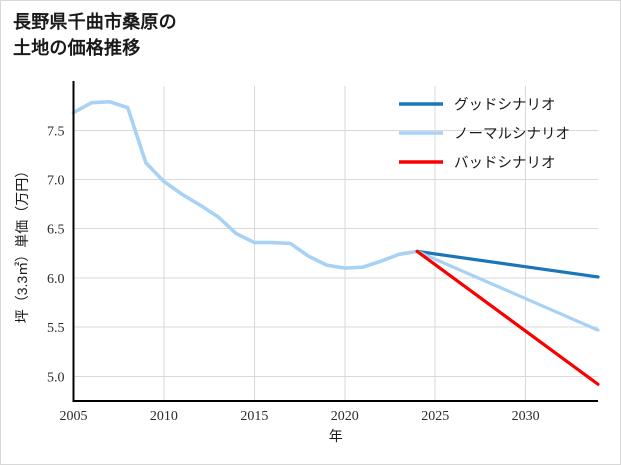 The image size is (621, 465). I want to click on y-tick-label: 5.5, so click(56, 328).